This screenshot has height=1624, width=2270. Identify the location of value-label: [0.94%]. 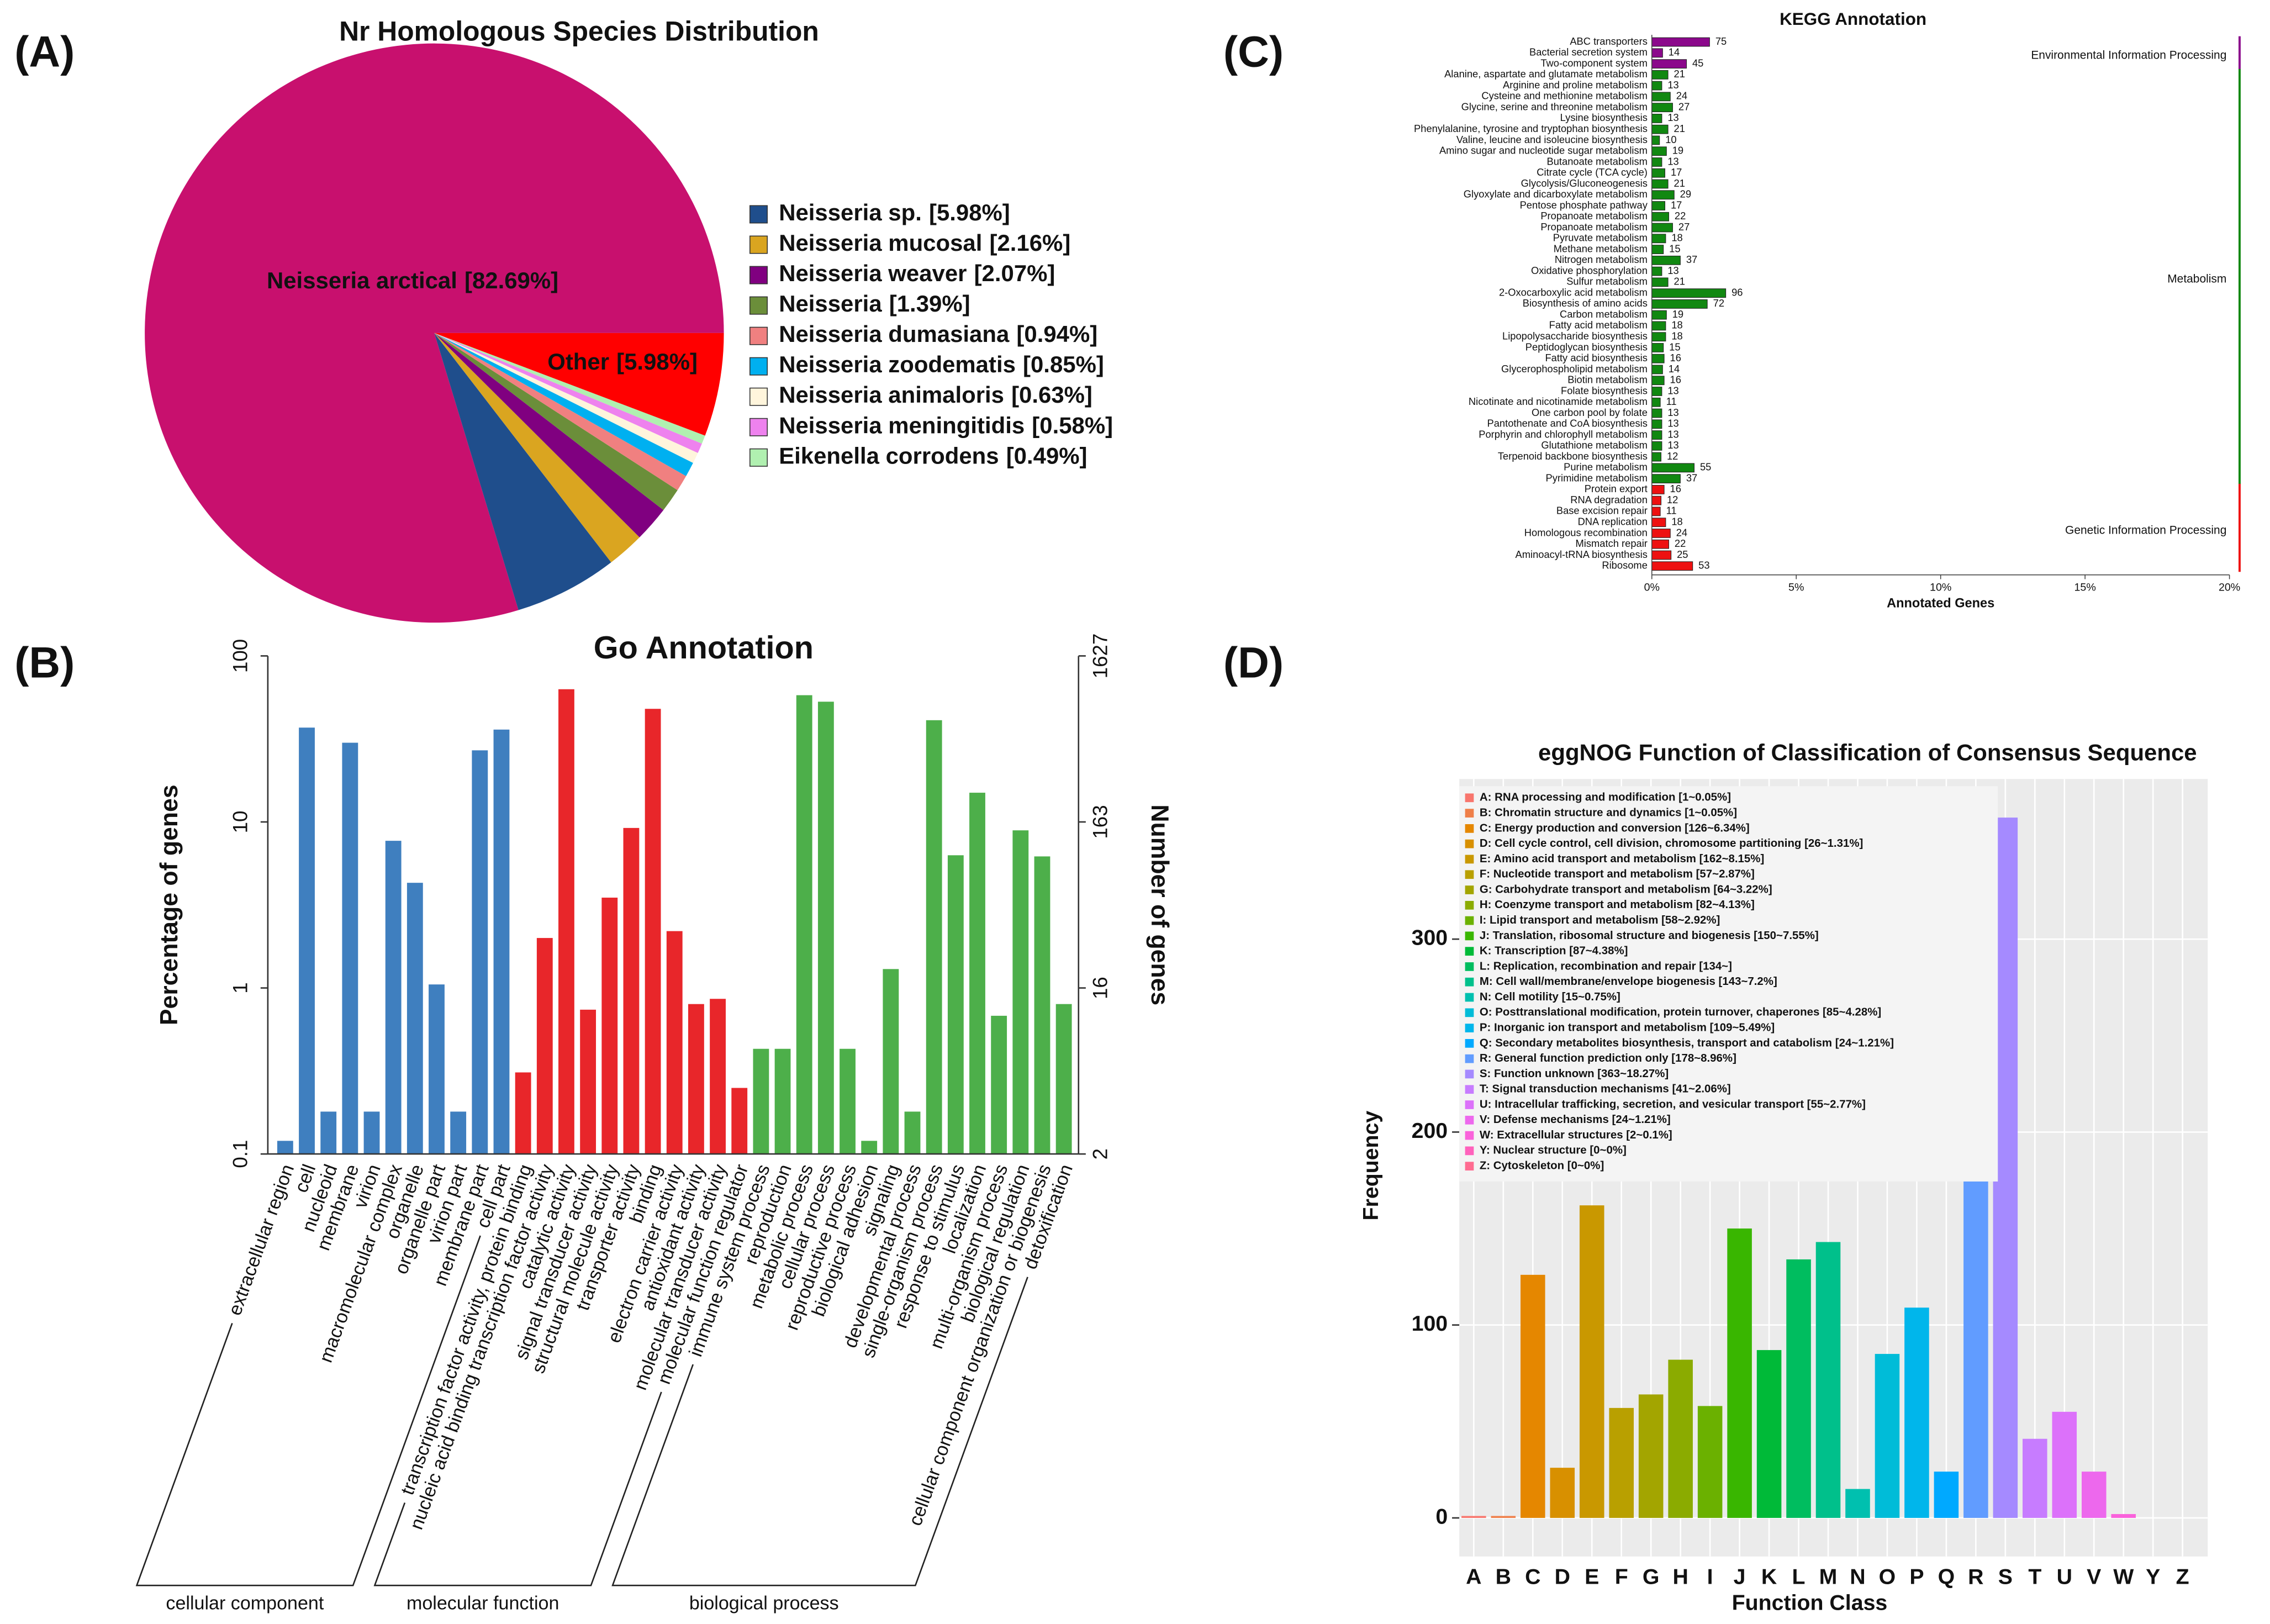
(1056, 334).